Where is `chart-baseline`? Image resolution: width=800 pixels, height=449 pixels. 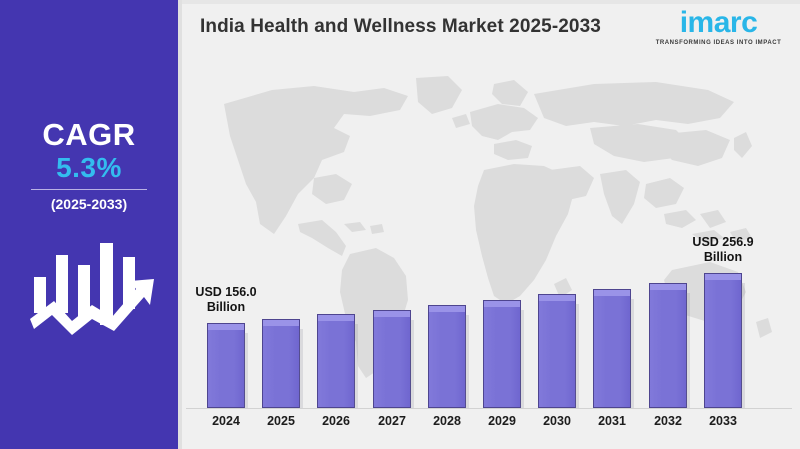 chart-baseline is located at coordinates (489, 408).